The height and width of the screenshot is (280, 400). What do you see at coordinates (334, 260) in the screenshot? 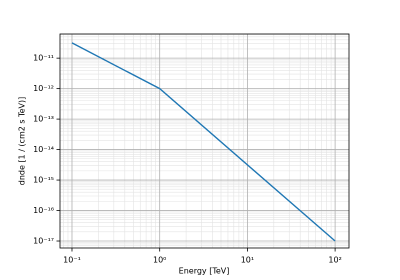
I see `x-tick-label: 10²` at bounding box center [334, 260].